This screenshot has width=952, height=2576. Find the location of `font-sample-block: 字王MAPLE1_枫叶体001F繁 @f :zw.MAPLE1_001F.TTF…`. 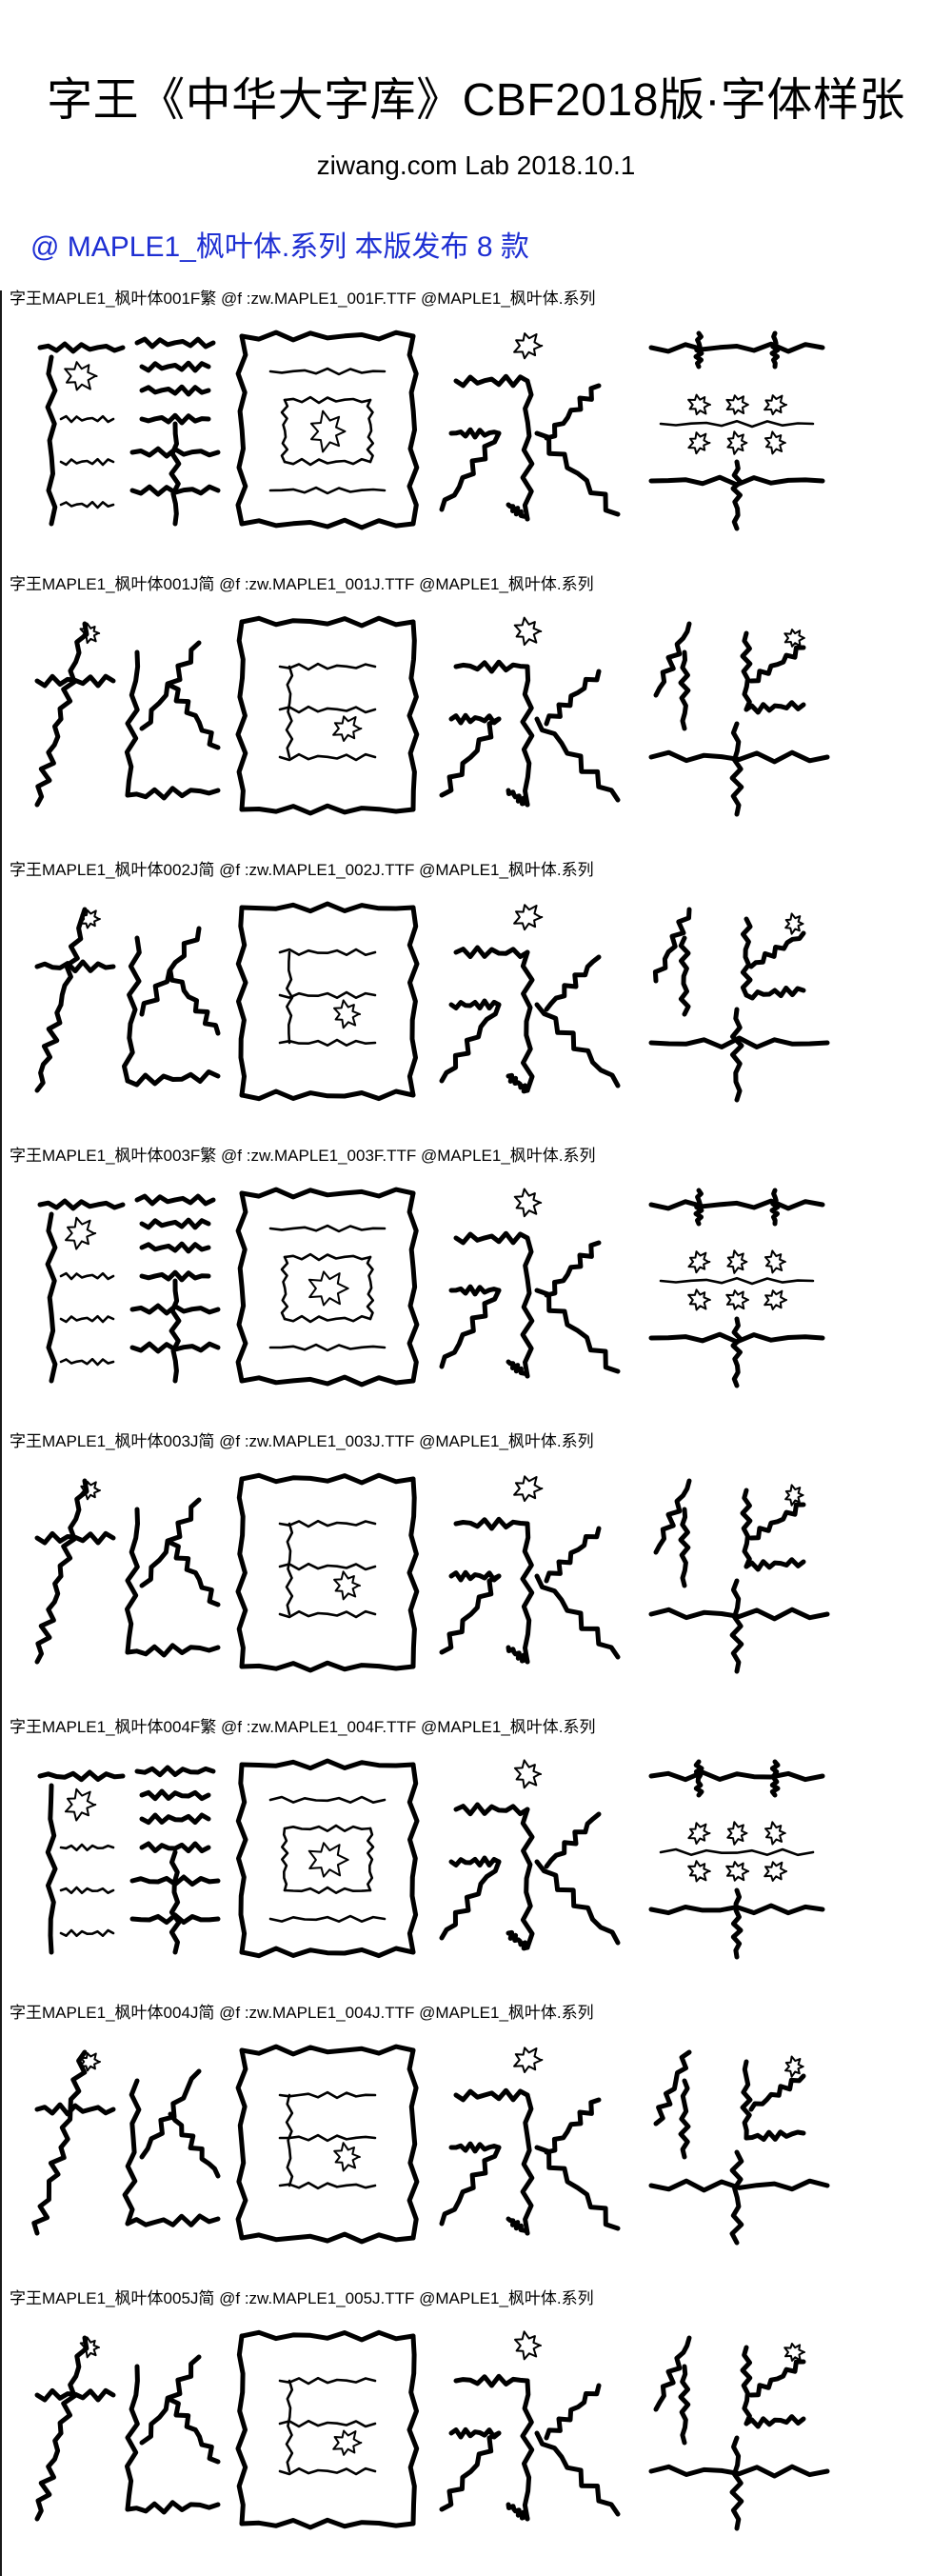

font-sample-block: 字王MAPLE1_枫叶体001F繁 @f :zw.MAPLE1_001F.TTF… is located at coordinates (476, 433).